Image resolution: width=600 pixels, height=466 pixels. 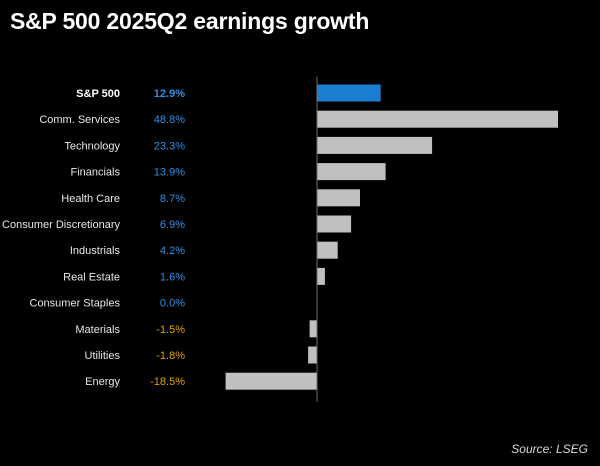 What do you see at coordinates (549, 449) in the screenshot?
I see `source-note: Source: LSEG` at bounding box center [549, 449].